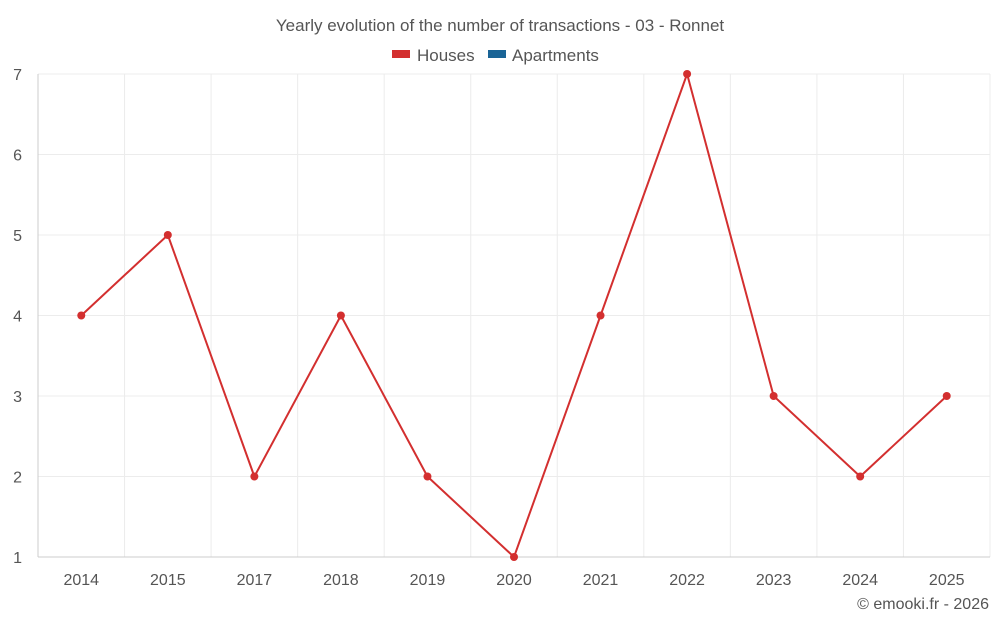 The width and height of the screenshot is (1000, 625). Describe the element at coordinates (401, 54) in the screenshot. I see `legend-swatch-houses` at that location.